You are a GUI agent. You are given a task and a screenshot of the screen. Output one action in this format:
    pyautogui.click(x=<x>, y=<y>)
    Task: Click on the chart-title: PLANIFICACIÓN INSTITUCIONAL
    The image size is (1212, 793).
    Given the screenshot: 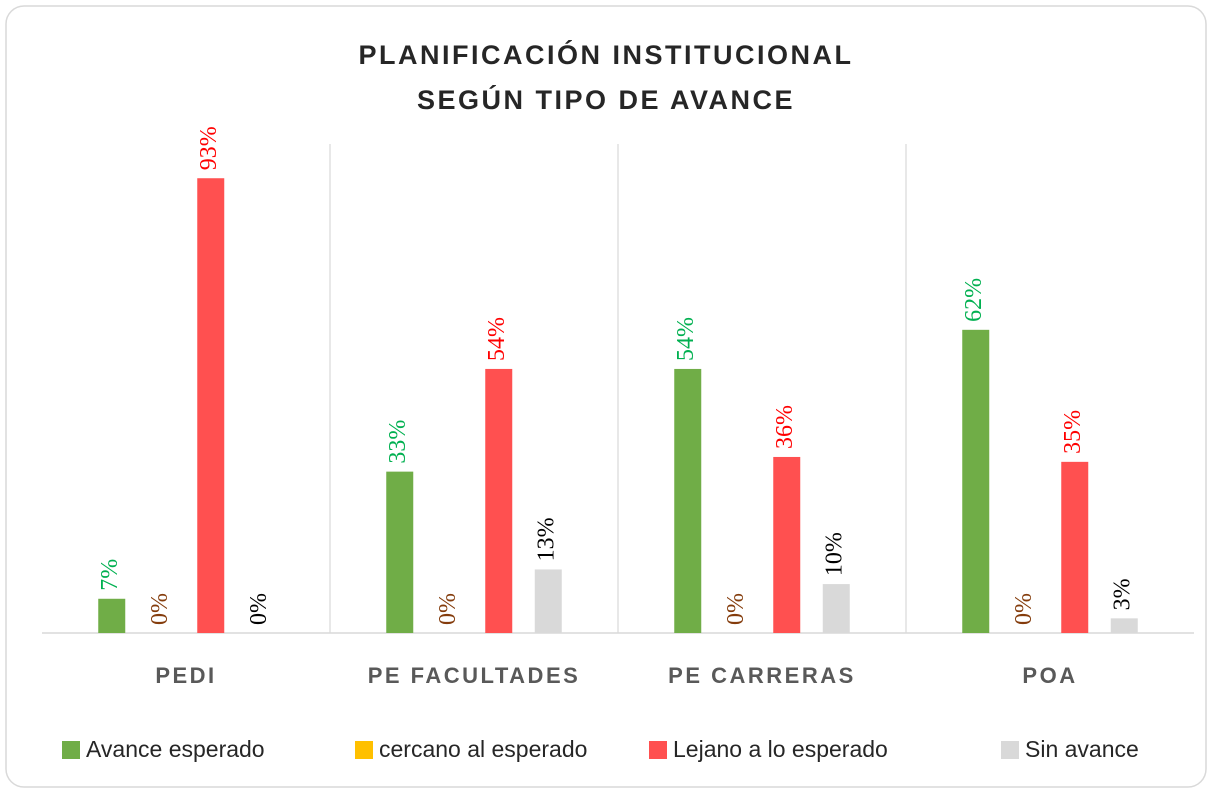 What is the action you would take?
    pyautogui.click(x=606, y=54)
    